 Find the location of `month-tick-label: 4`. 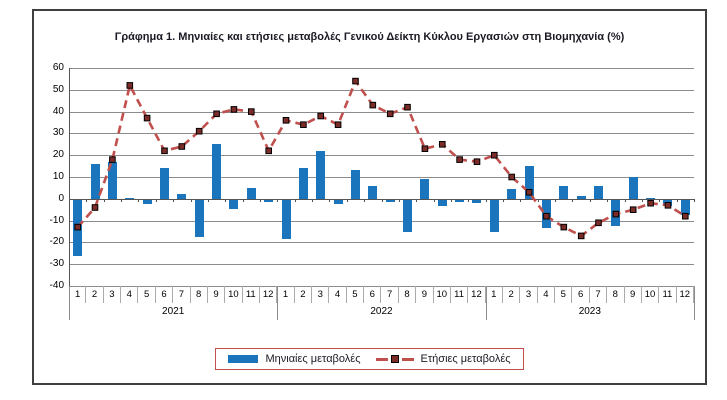

month-tick-label: 4 is located at coordinates (547, 294).